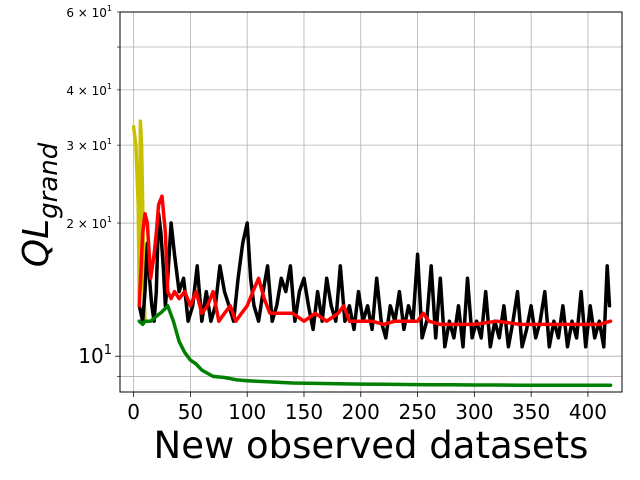 Image resolution: width=640 pixels, height=480 pixels. Describe the element at coordinates (474, 412) in the screenshot. I see `x-tick-label: 300` at that location.